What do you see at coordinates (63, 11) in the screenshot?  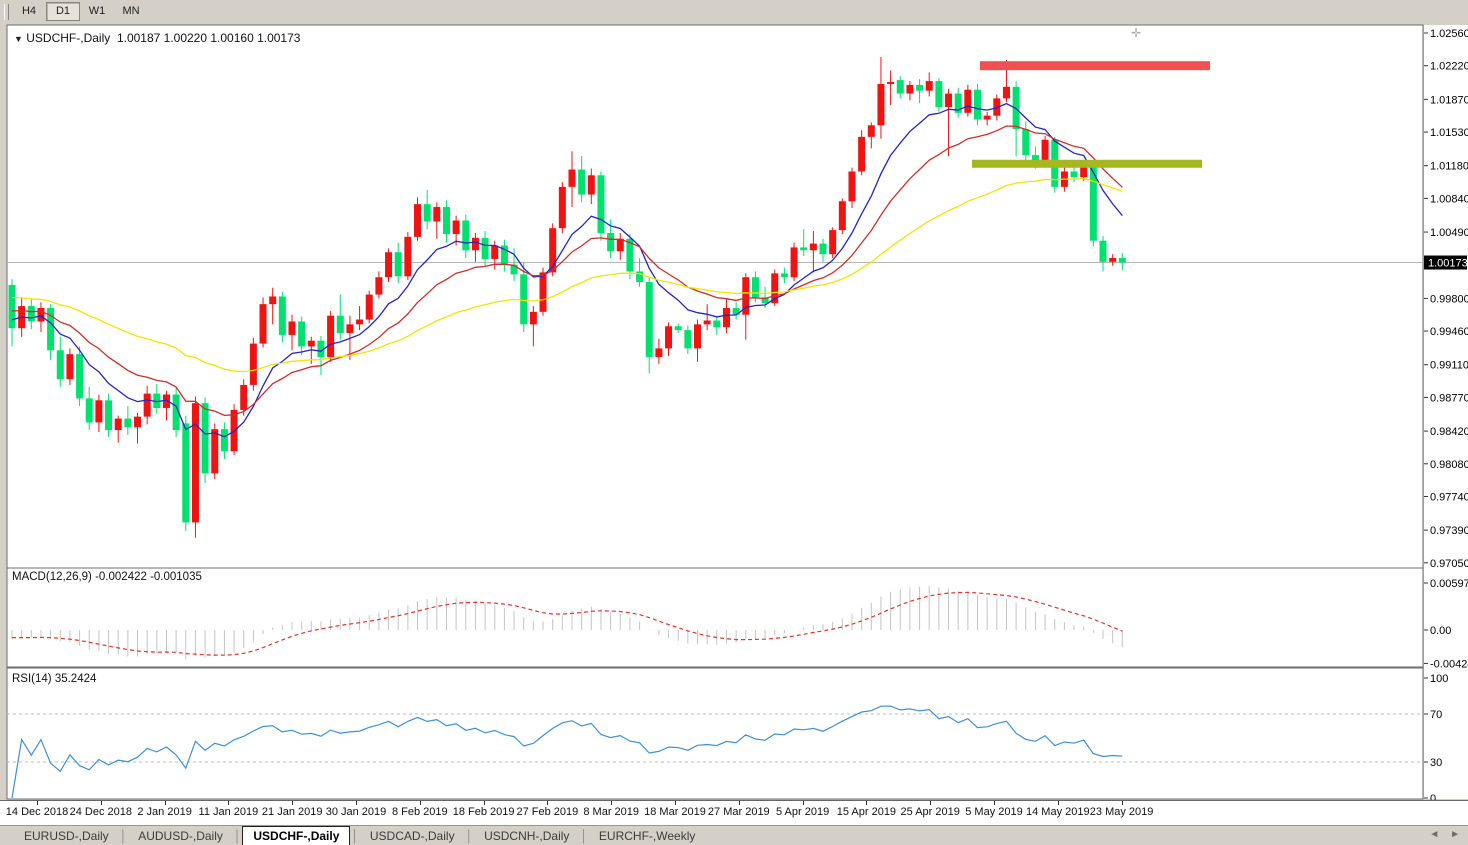 I see `timeframe-button-d1: D1` at bounding box center [63, 11].